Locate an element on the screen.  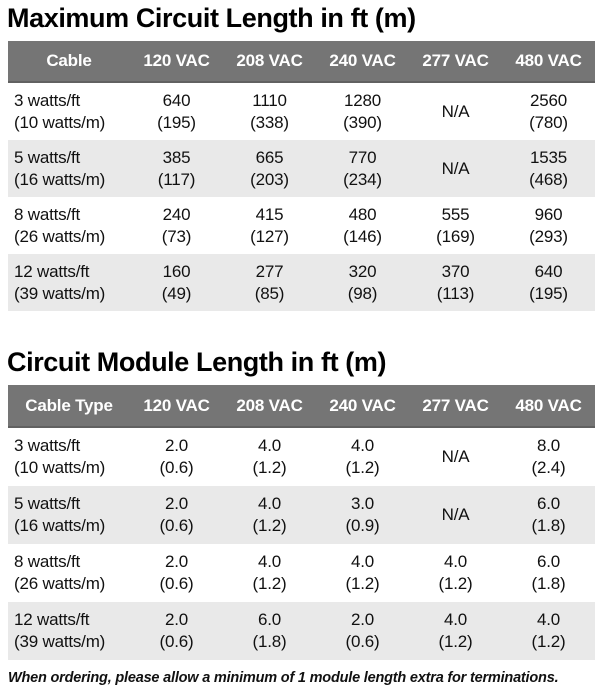
cell-value-ft: 770 is located at coordinates (362, 157).